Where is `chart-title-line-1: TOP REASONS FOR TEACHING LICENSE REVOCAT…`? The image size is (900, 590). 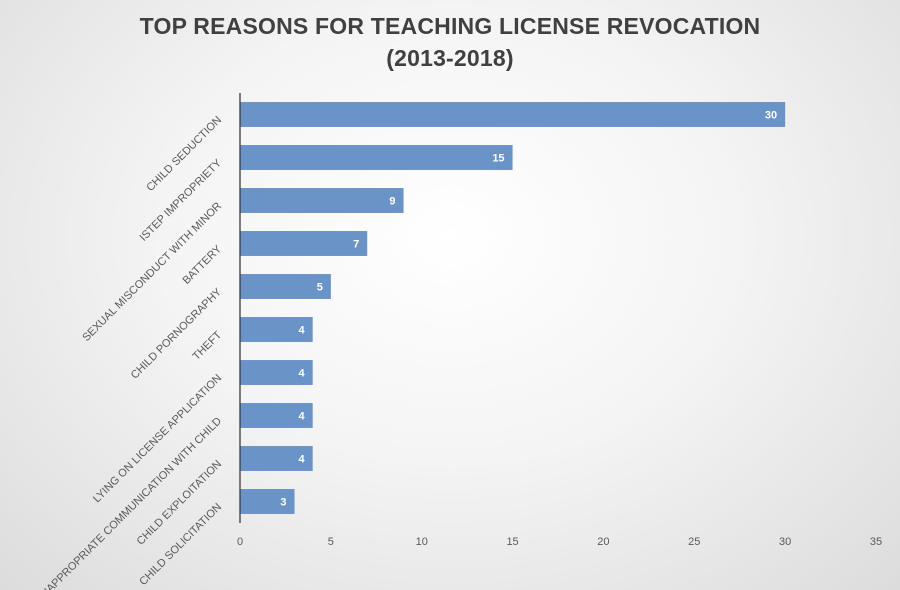
chart-title-line-1: TOP REASONS FOR TEACHING LICENSE REVOCAT… is located at coordinates (450, 26).